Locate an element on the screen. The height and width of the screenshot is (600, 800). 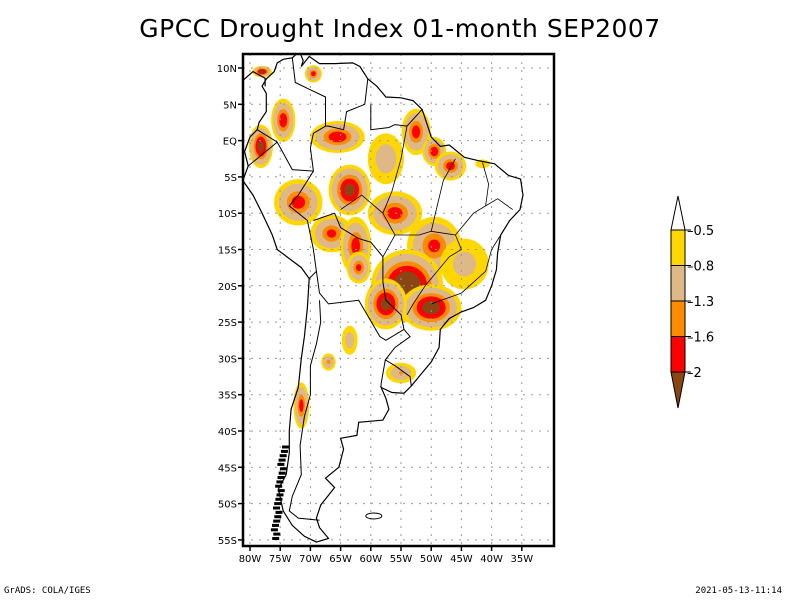
y-tick-label: 55S is located at coordinates (227, 541).